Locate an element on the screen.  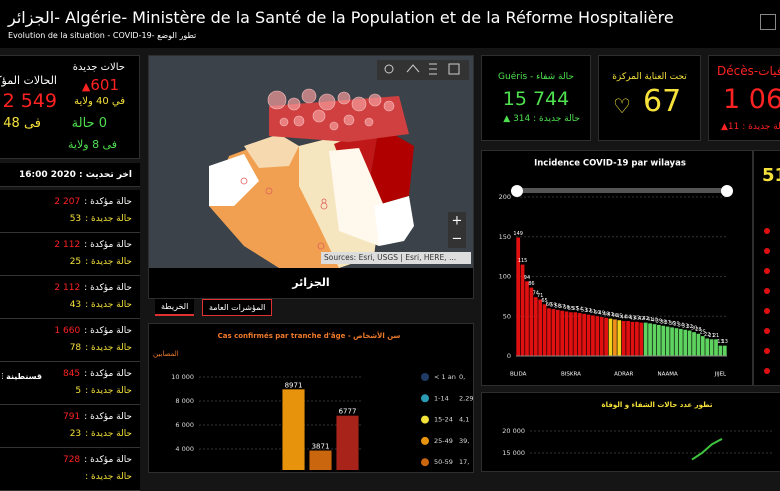
icu-icon: ♡ is located at coordinates (622, 106).